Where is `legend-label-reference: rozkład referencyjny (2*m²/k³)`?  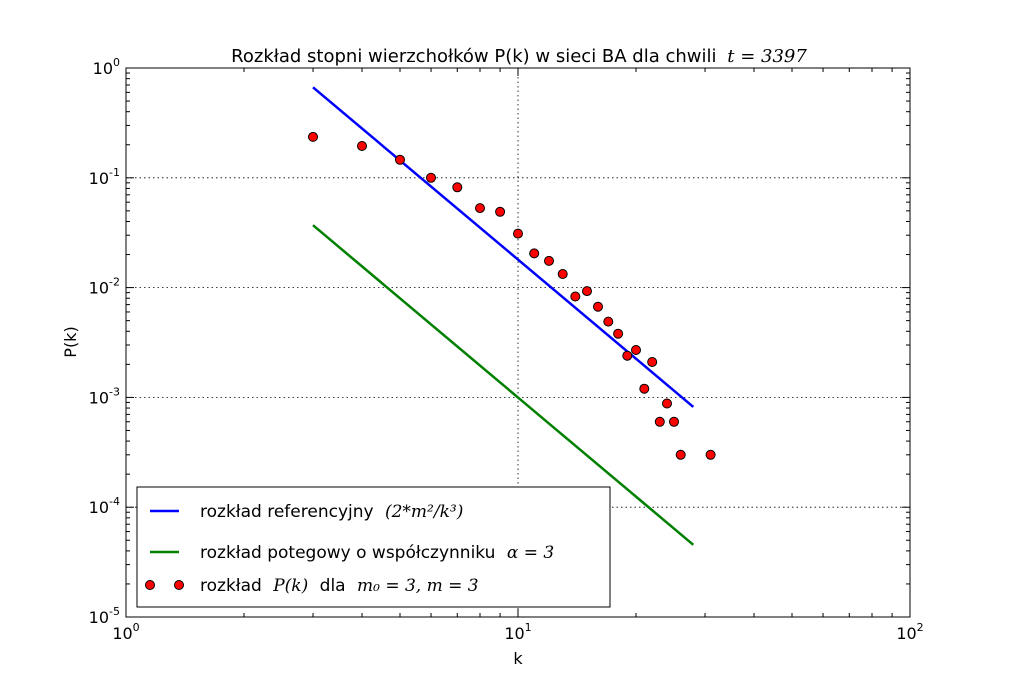
legend-label-reference: rozkład referencyjny (2*m²/k³) is located at coordinates (331, 512).